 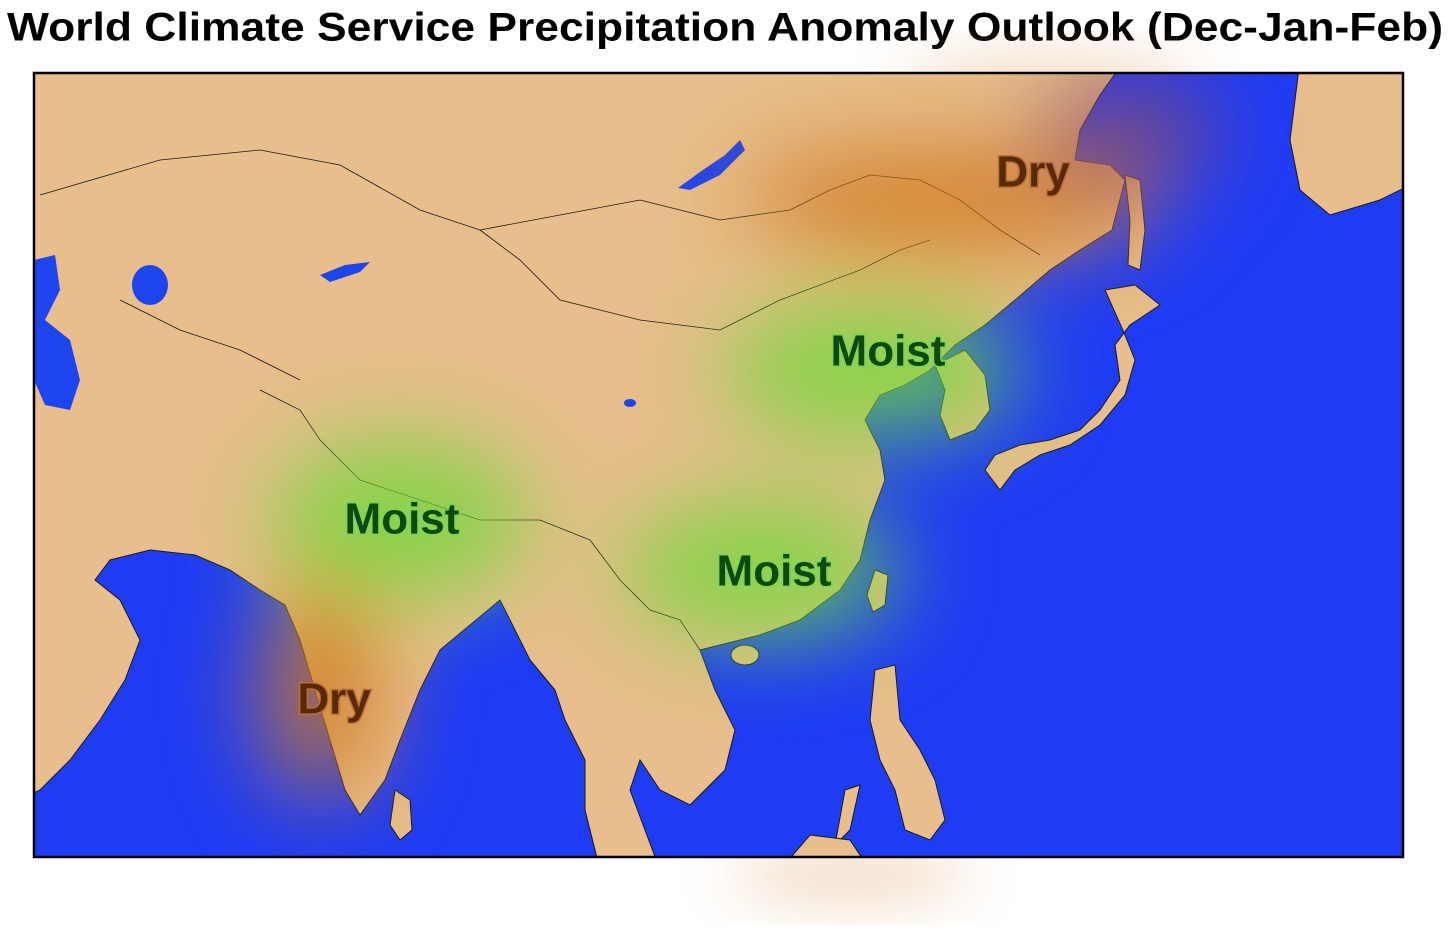 What do you see at coordinates (850, 875) in the screenshot?
I see `glow` at bounding box center [850, 875].